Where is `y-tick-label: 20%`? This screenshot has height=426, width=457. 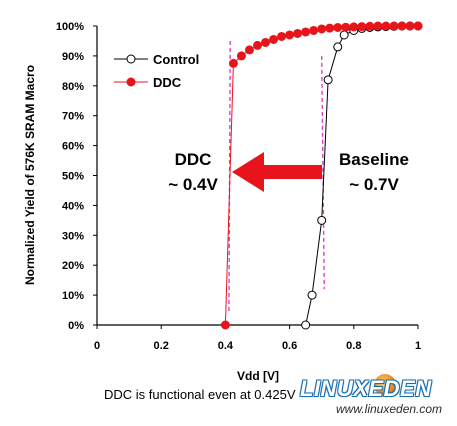
y-tick-label: 20% is located at coordinates (73, 266).